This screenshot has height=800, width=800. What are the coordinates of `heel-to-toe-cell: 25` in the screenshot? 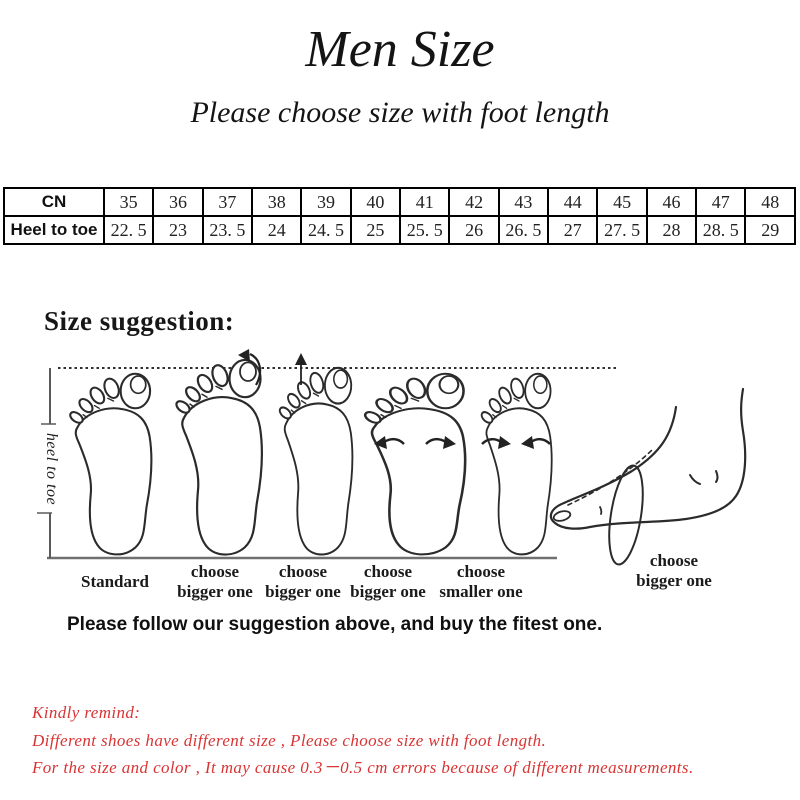 It's located at (375, 230).